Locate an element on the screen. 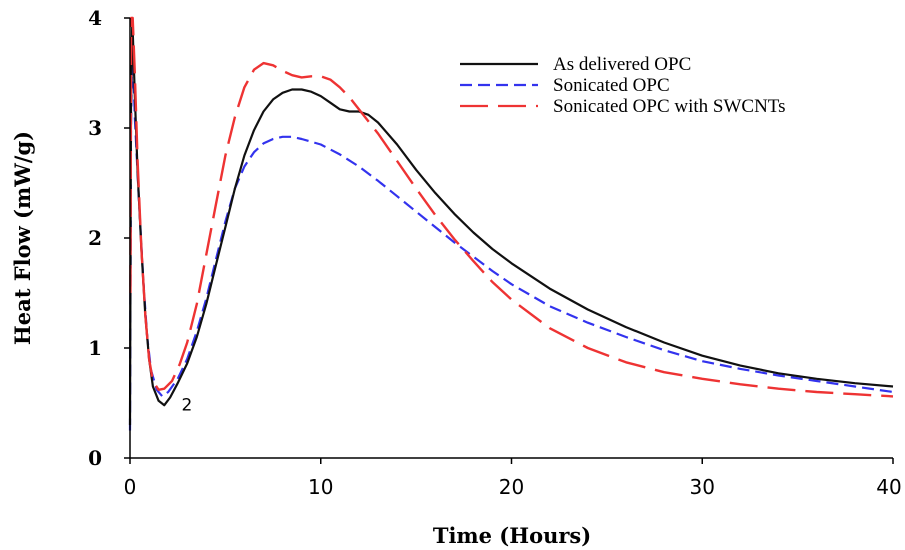  legend-label: As delivered OPC is located at coordinates (622, 64).